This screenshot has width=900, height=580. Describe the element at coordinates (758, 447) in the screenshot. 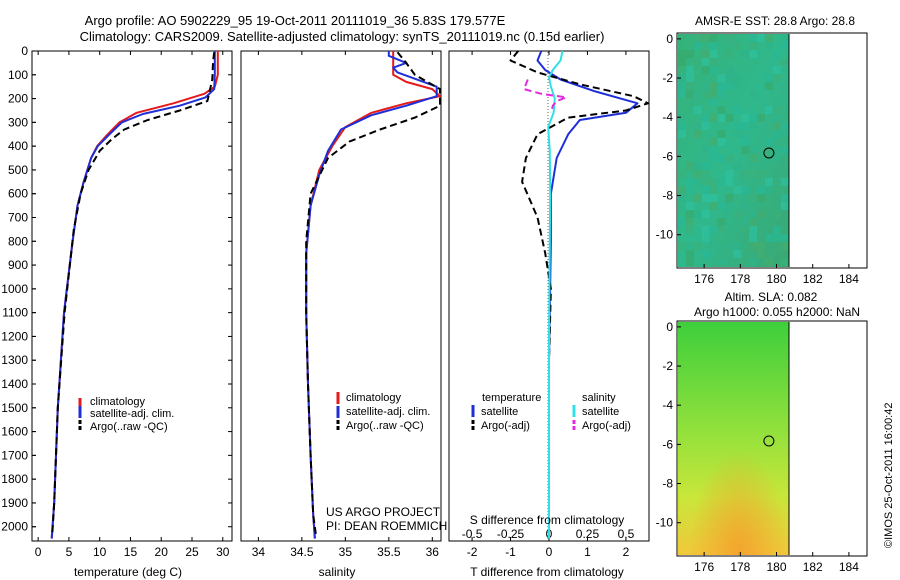

I see `sla-map-ticks: 176 178 180 182 184 0 -2 -4 -6 -8 -10` at that location.